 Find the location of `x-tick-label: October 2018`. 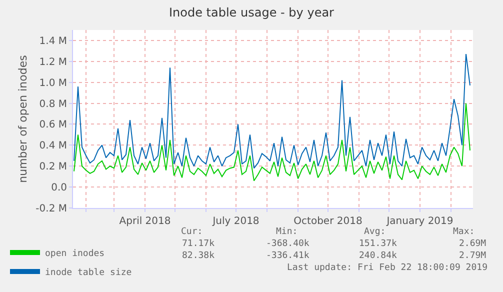

x-tick-label: October 2018 is located at coordinates (328, 221).